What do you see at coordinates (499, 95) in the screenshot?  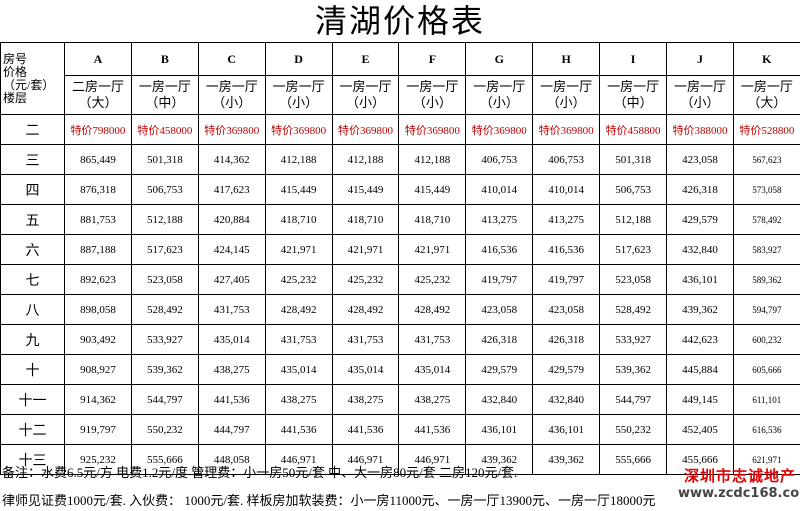 I see `column-type-g: 一房一厅 （小）` at bounding box center [499, 95].